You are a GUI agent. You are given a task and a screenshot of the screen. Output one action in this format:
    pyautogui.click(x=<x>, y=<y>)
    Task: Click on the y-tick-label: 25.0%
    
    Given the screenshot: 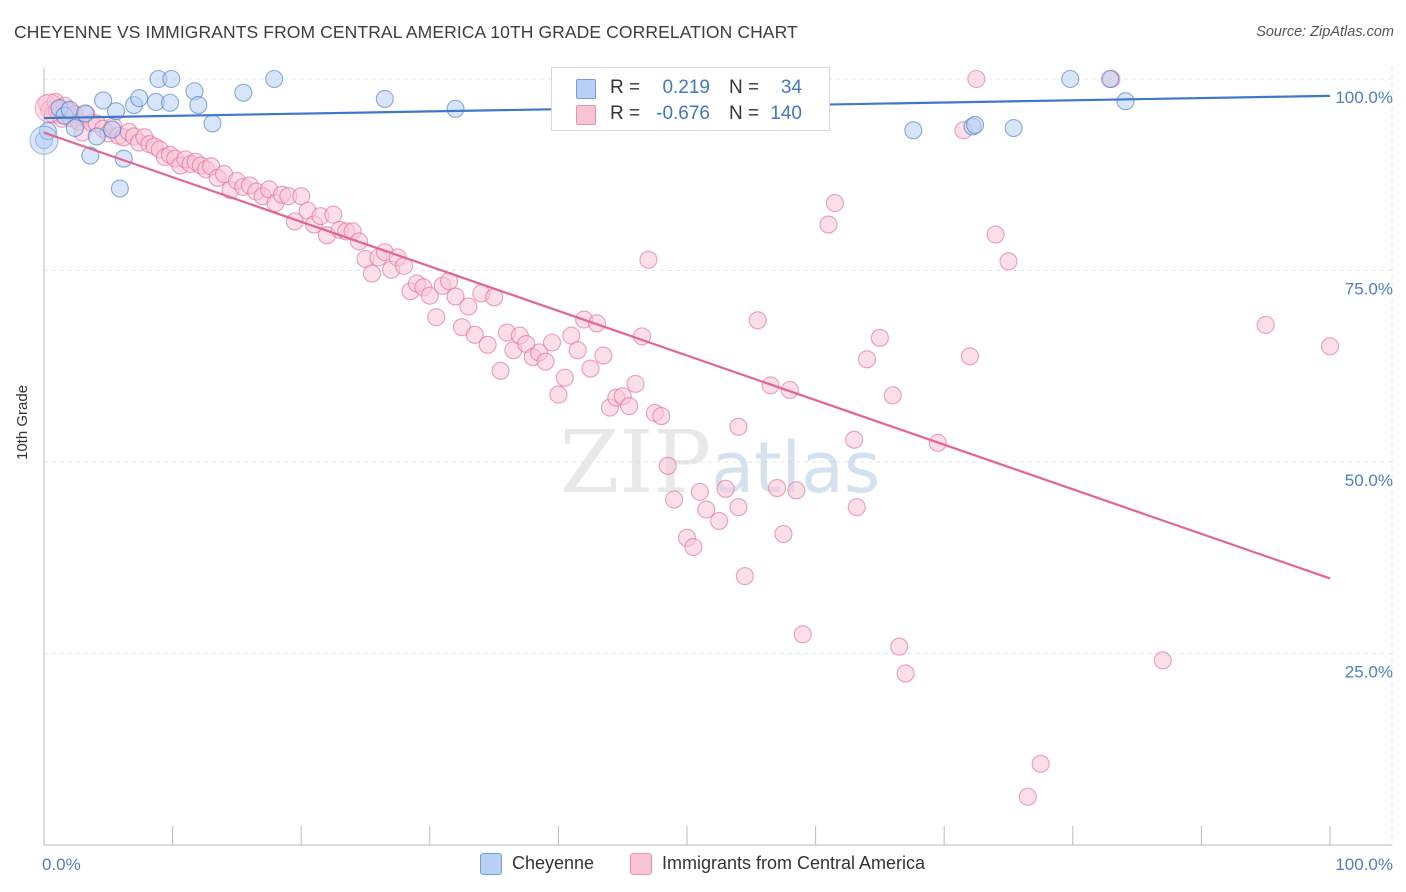 What is the action you would take?
    pyautogui.click(x=1369, y=672)
    